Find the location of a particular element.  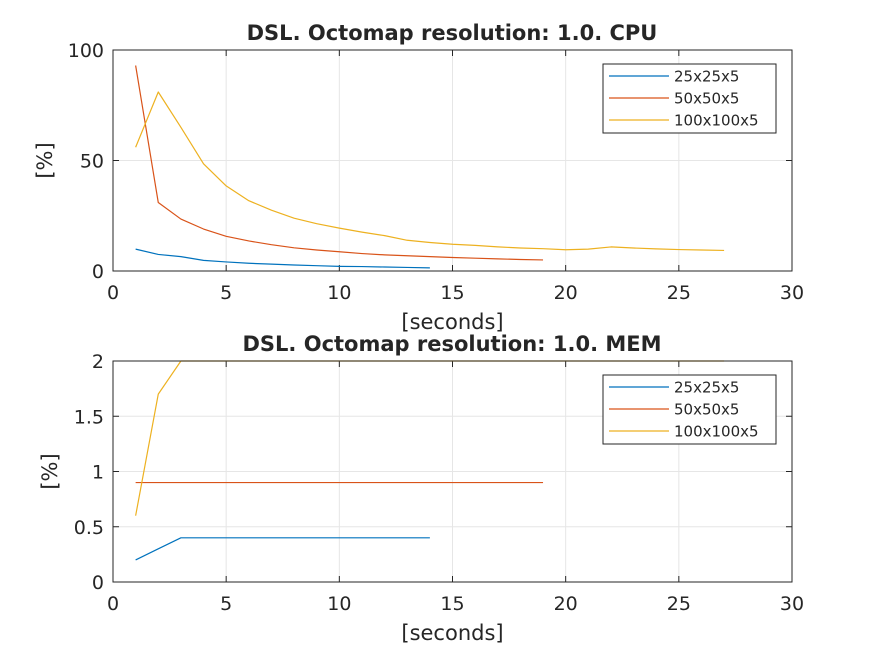

series-line-50x50x5 is located at coordinates (339, 163).